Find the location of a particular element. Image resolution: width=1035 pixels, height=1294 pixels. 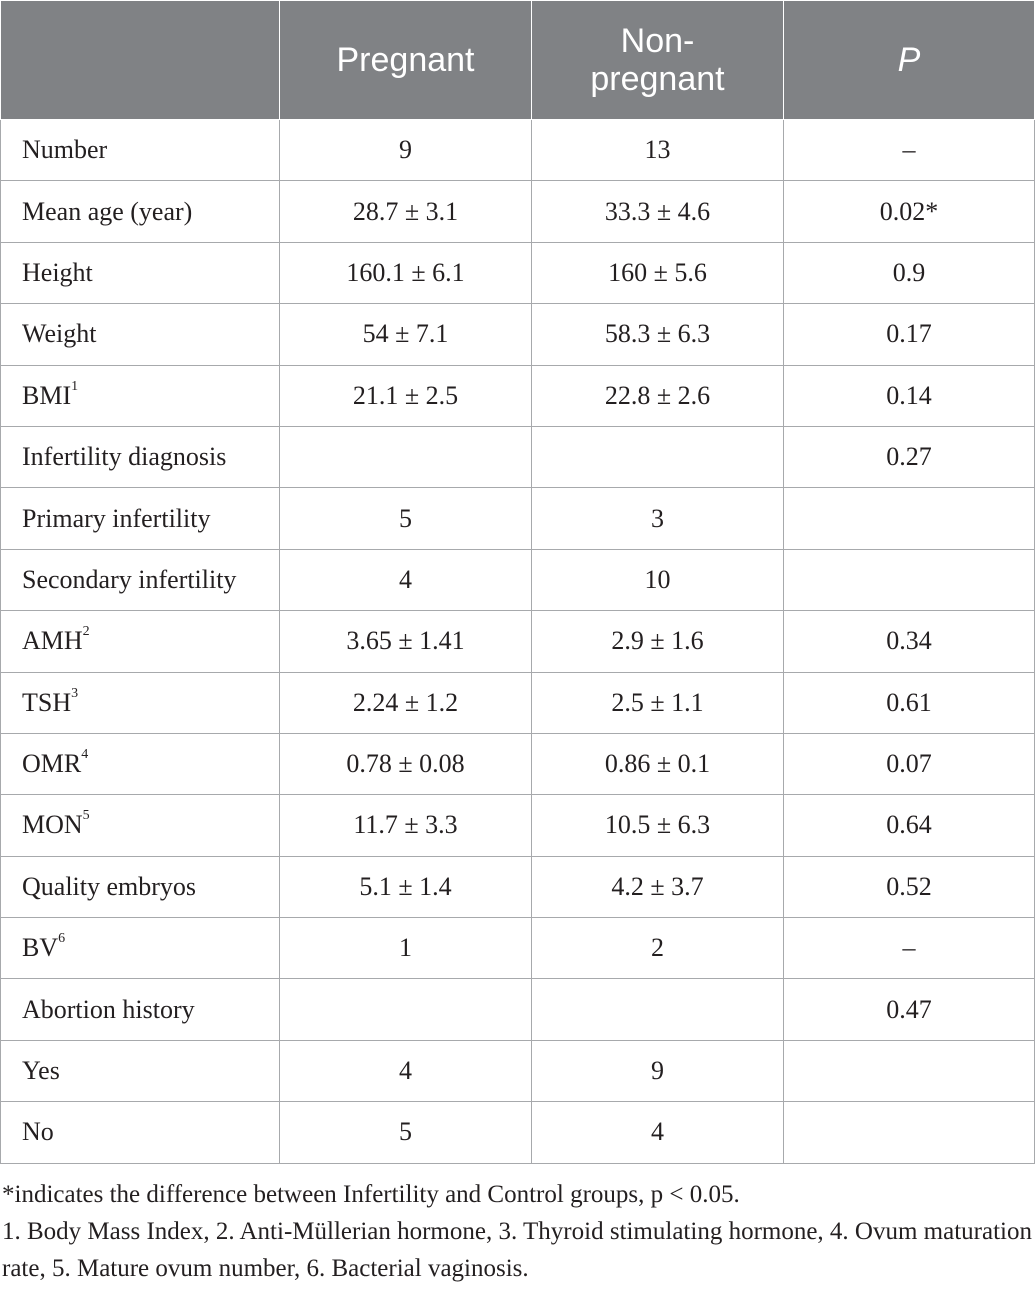

row-label: Quality embryos is located at coordinates (109, 886).